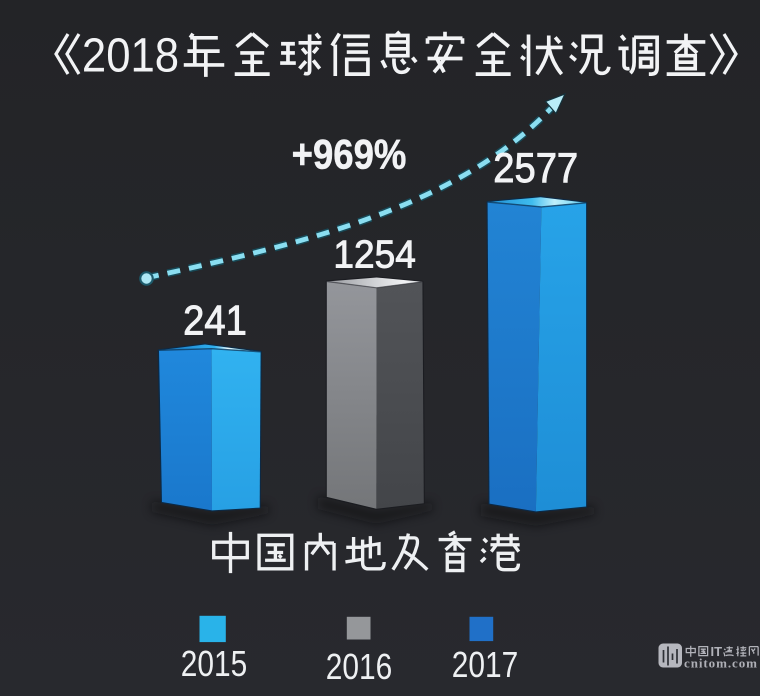 The height and width of the screenshot is (696, 760). I want to click on svg-text: 1254, so click(374, 255).